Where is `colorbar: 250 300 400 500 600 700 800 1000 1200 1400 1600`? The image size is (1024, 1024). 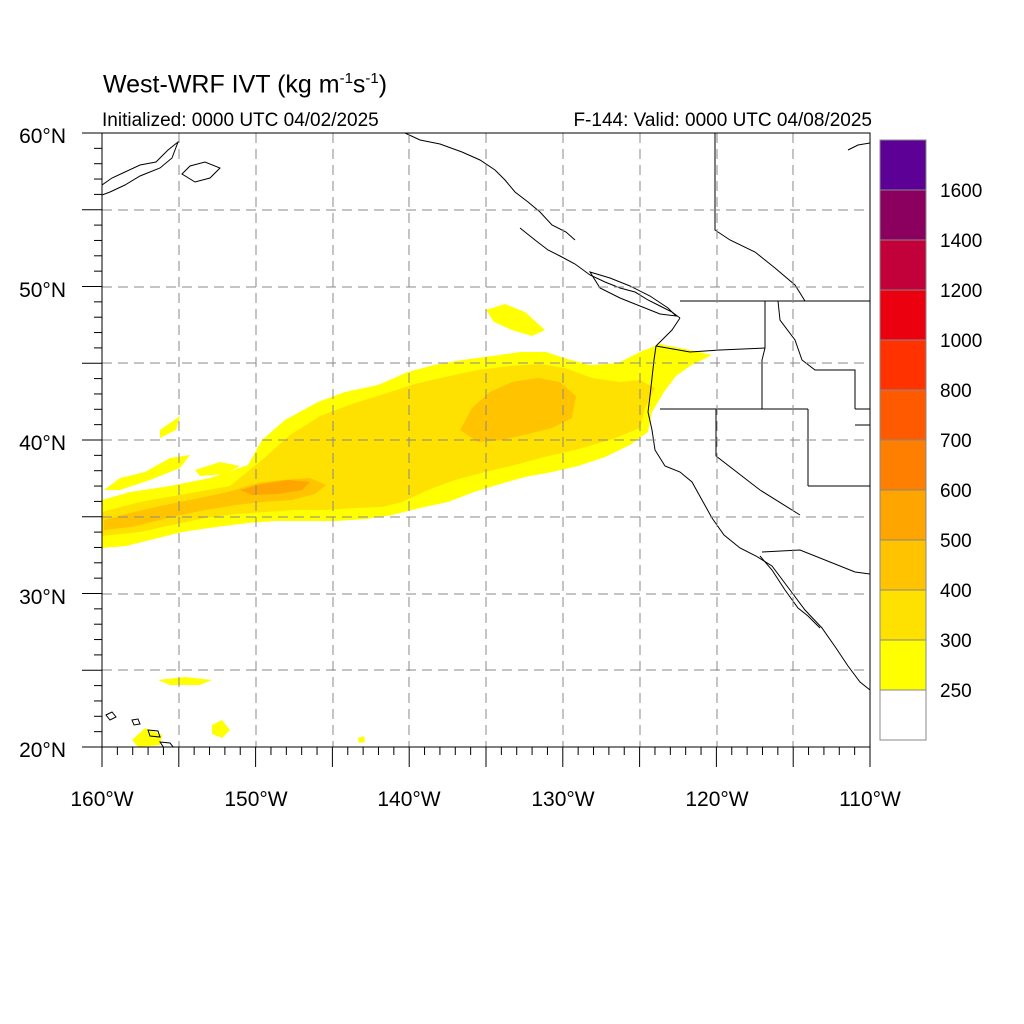
colorbar: 250 300 400 500 600 700 800 1000 1200 1400 1600 is located at coordinates (930, 440).